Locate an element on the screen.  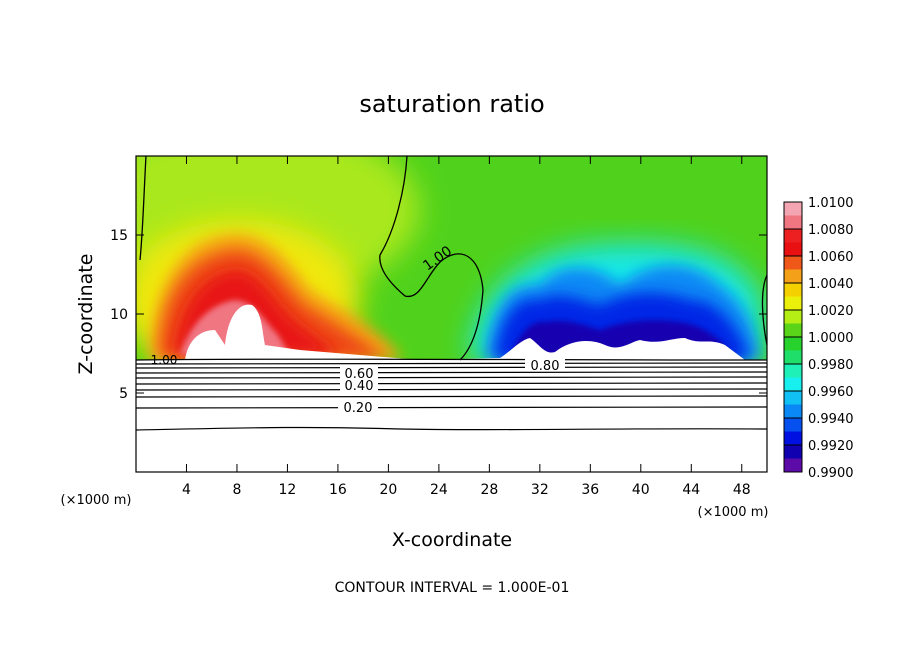
chart-title: saturation ratio is located at coordinates (451, 104).